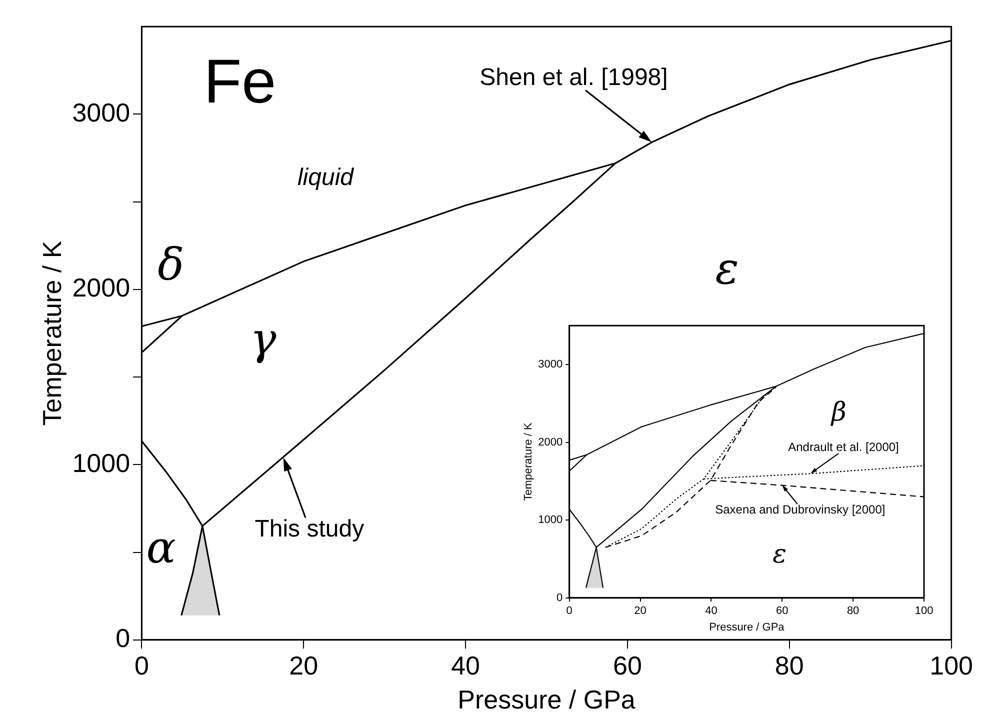 Image resolution: width=984 pixels, height=727 pixels. Describe the element at coordinates (263, 339) in the screenshot. I see `annotation: γ` at that location.